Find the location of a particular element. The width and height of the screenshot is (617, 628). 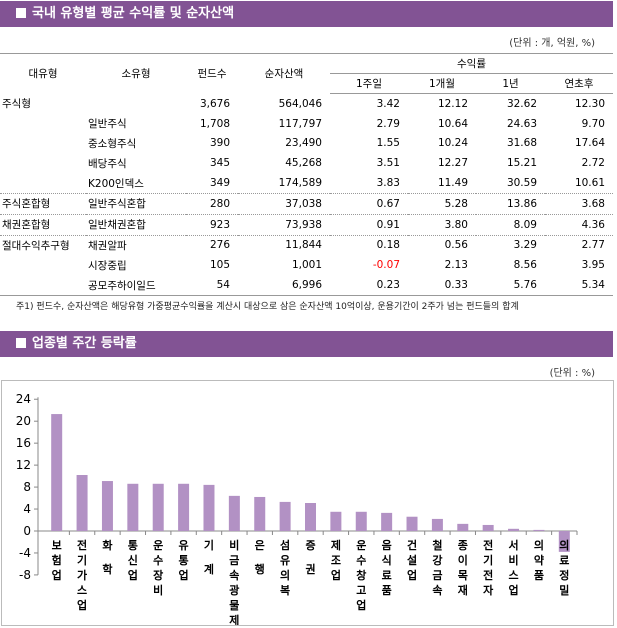

cell-assets: 6,996 is located at coordinates (284, 285).